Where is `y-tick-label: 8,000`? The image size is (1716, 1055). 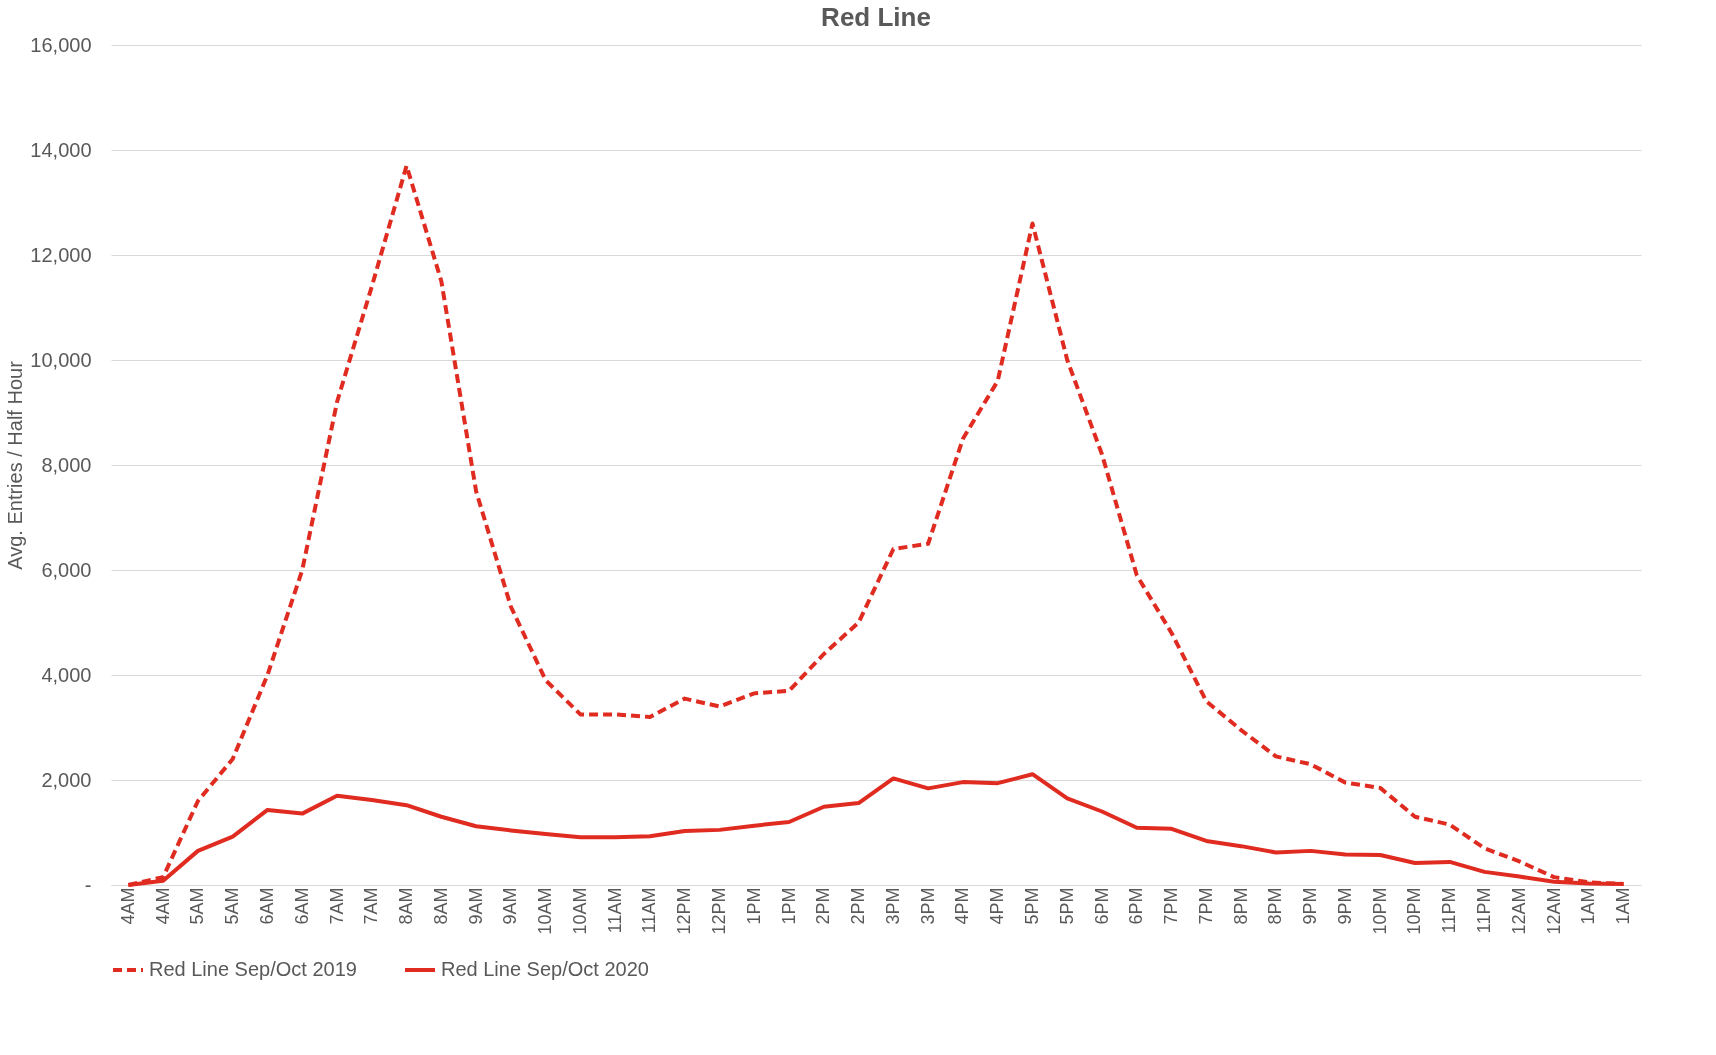 y-tick-label: 8,000 is located at coordinates (66, 464).